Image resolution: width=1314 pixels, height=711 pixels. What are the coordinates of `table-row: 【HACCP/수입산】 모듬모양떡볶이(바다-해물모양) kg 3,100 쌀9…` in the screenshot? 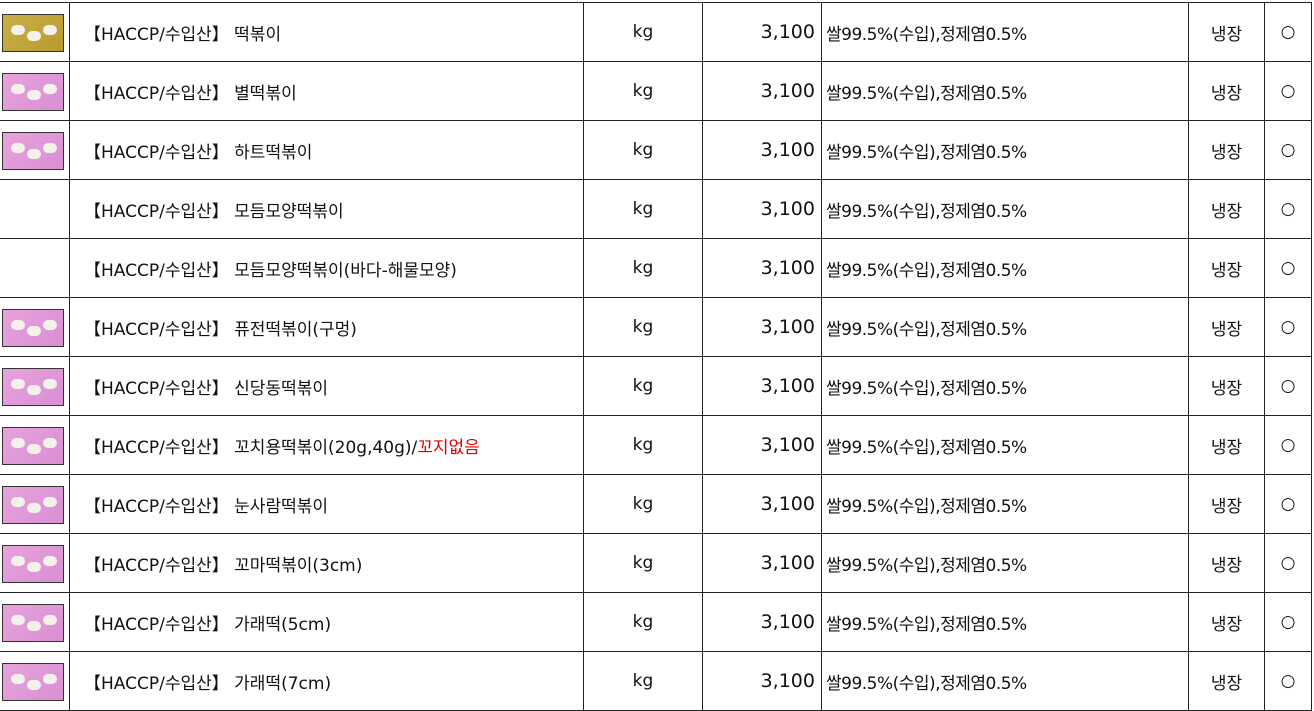 It's located at (656, 268).